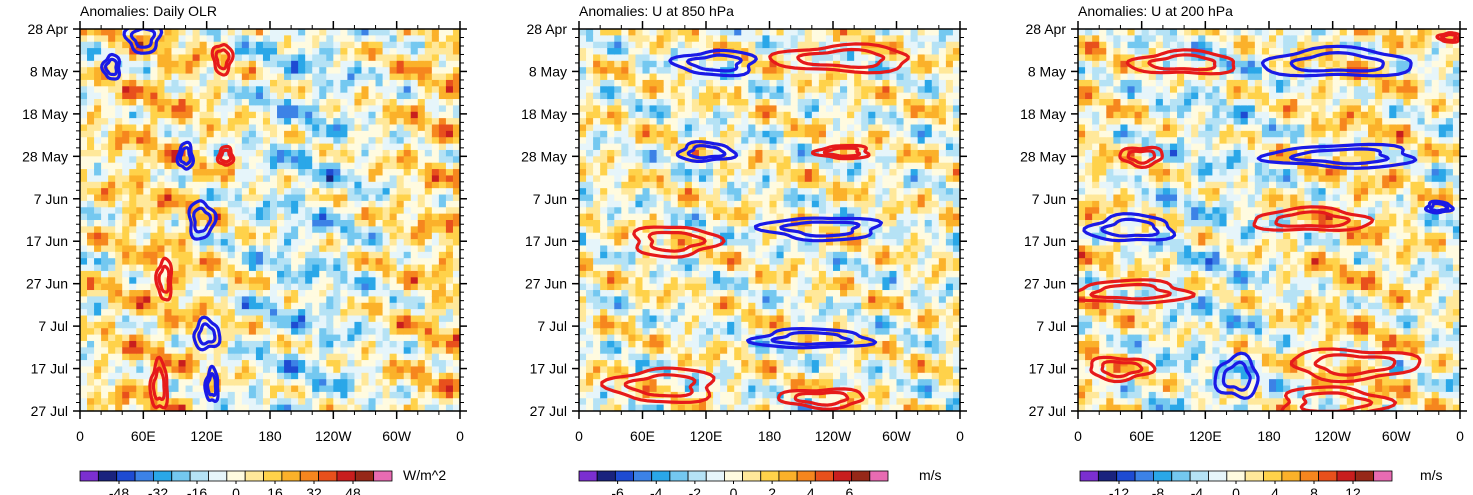  What do you see at coordinates (1051, 326) in the screenshot?
I see `y-tick-label: 7 Jul` at bounding box center [1051, 326].